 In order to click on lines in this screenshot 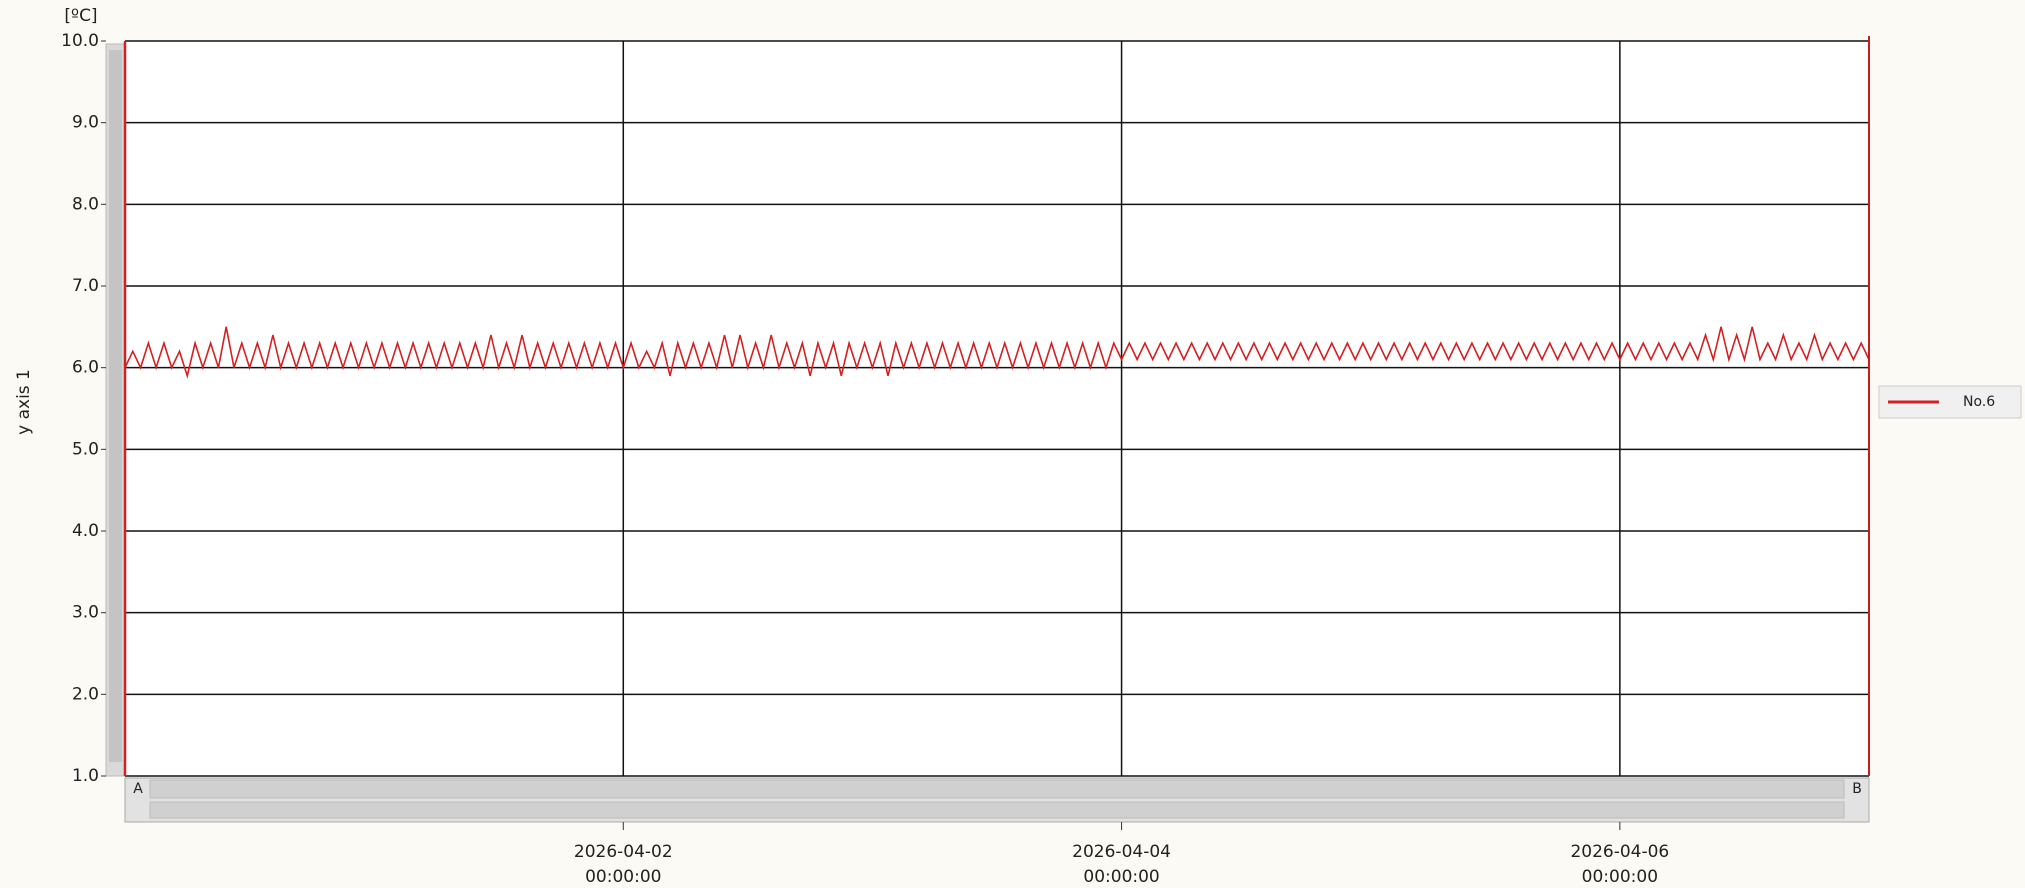, I will do `click(997, 352)`.